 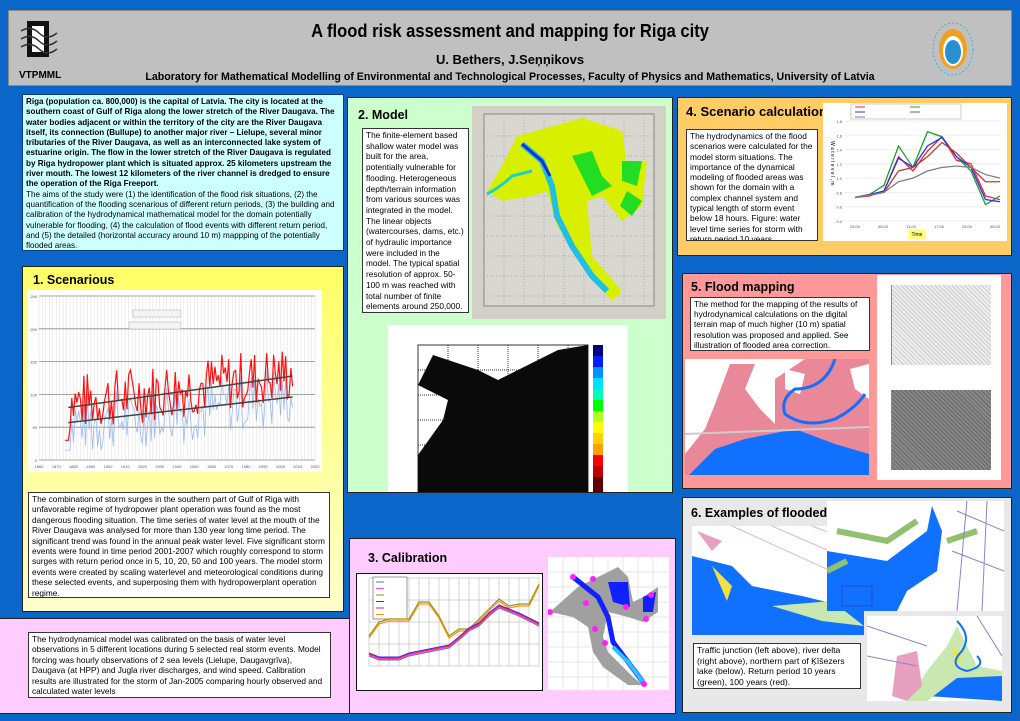 What do you see at coordinates (298, 466) in the screenshot?
I see `x-tick-label: 2010` at bounding box center [298, 466].